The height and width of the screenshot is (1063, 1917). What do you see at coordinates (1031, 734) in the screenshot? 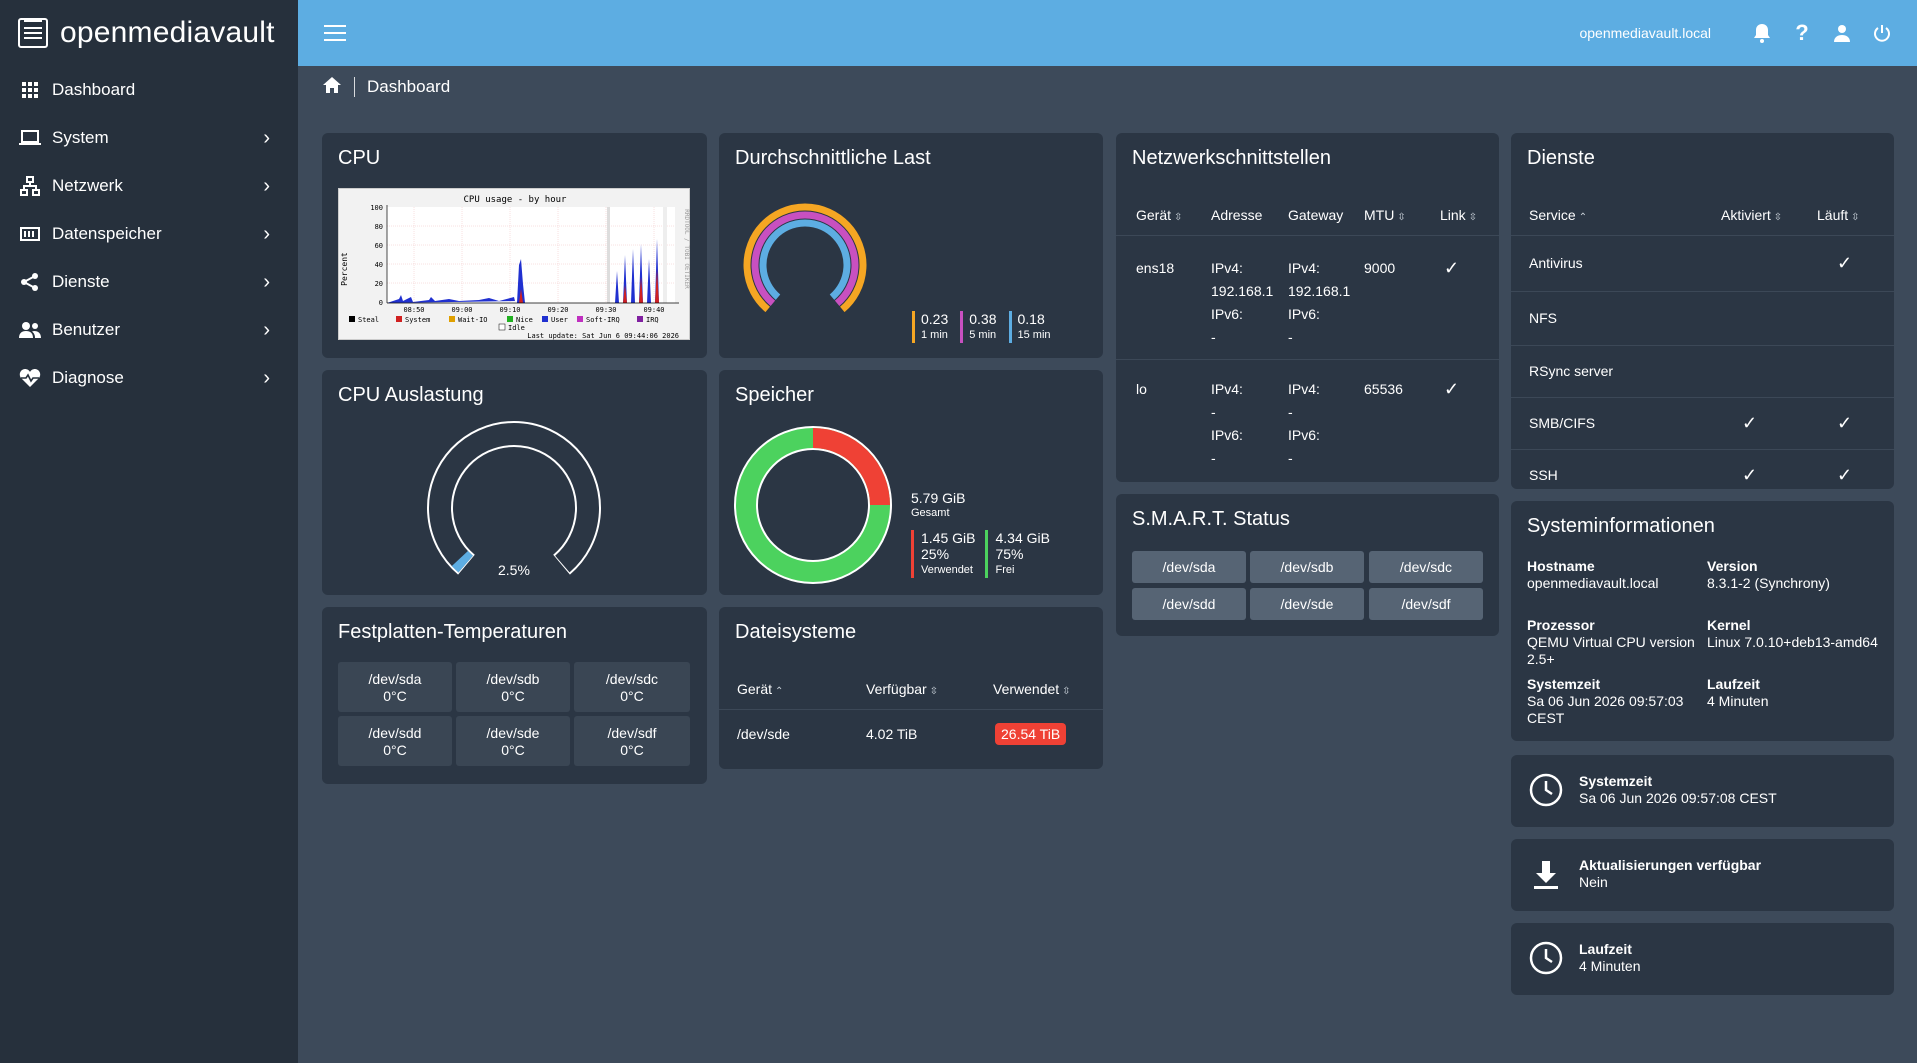
I see `usage-badge: 26.54 TiB` at bounding box center [1031, 734].